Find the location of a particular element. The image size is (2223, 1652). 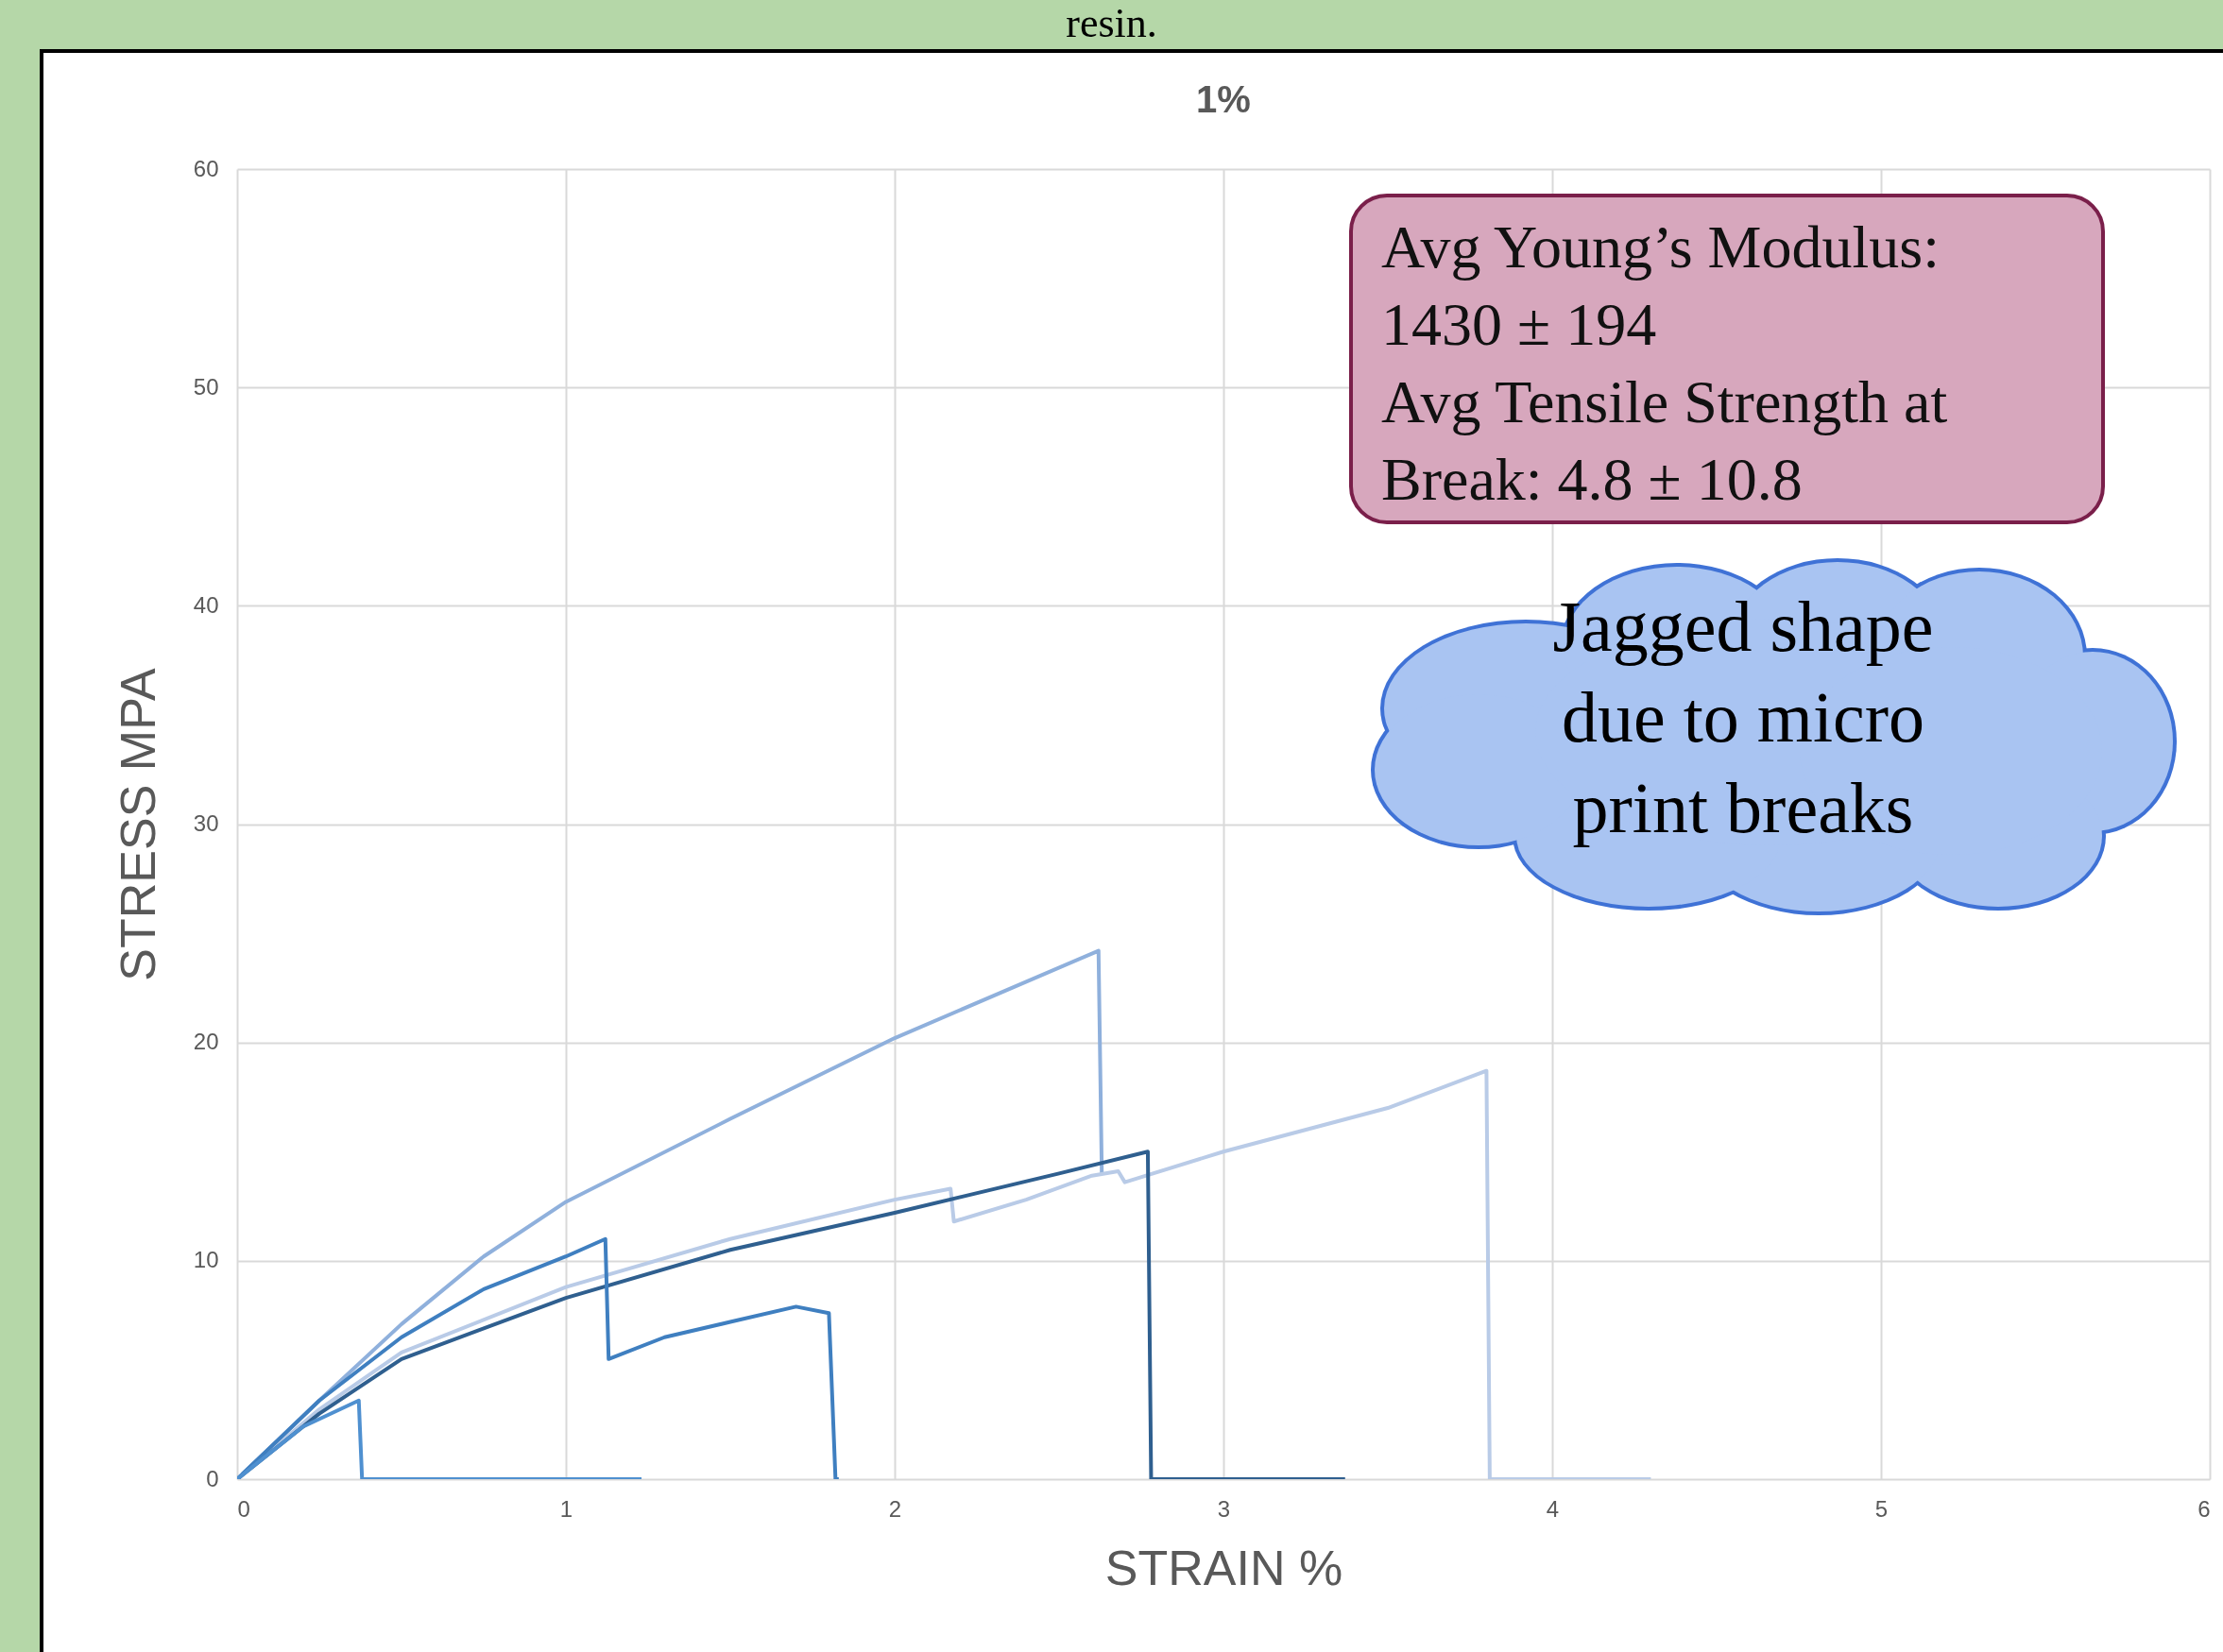

y-tick-label: 60 is located at coordinates (206, 168).